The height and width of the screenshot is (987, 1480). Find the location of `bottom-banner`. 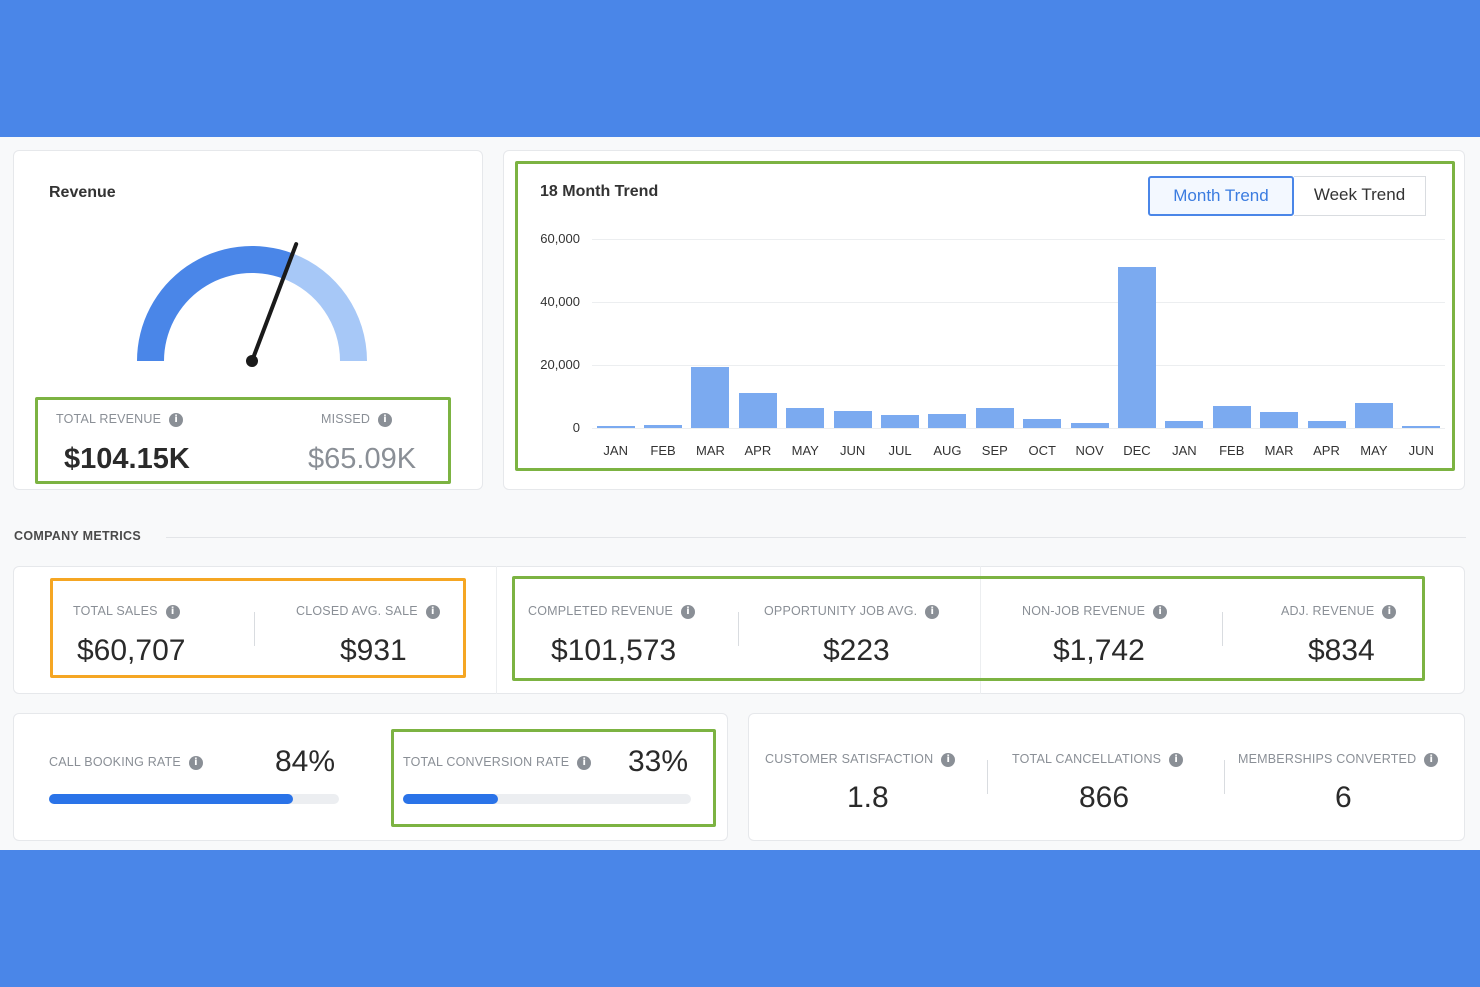

bottom-banner is located at coordinates (740, 918).